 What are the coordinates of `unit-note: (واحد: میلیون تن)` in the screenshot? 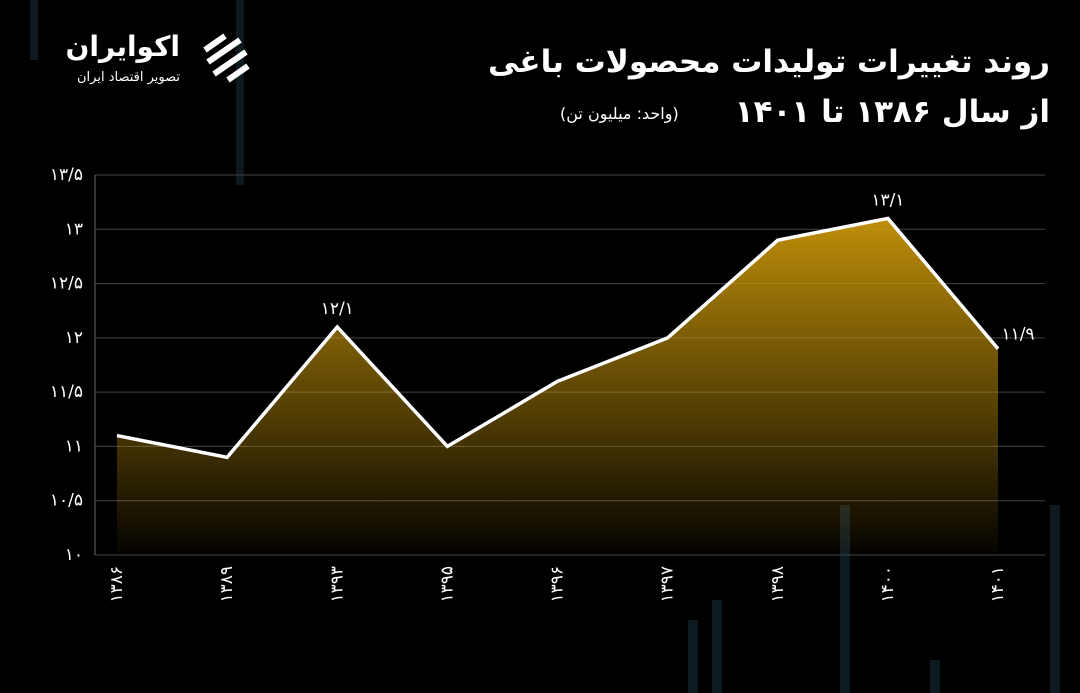 It's located at (619, 113).